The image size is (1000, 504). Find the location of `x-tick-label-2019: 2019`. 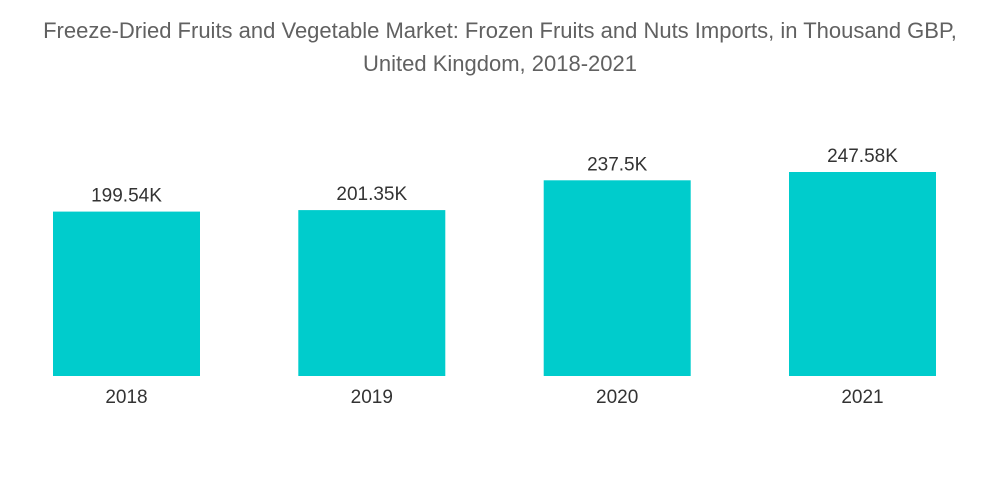

x-tick-label-2019: 2019 is located at coordinates (372, 397).